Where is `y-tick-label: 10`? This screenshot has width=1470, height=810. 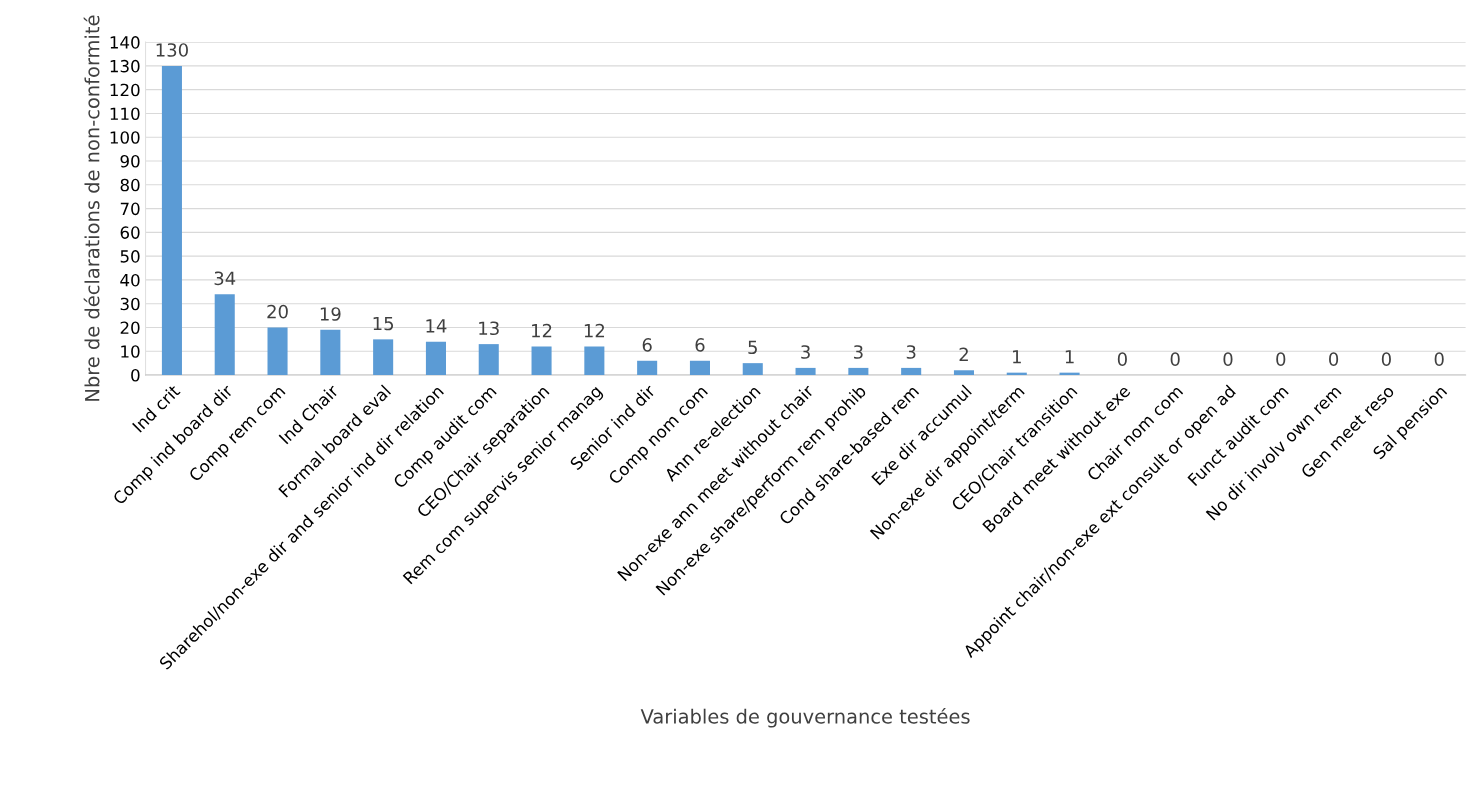 y-tick-label: 10 is located at coordinates (130, 351).